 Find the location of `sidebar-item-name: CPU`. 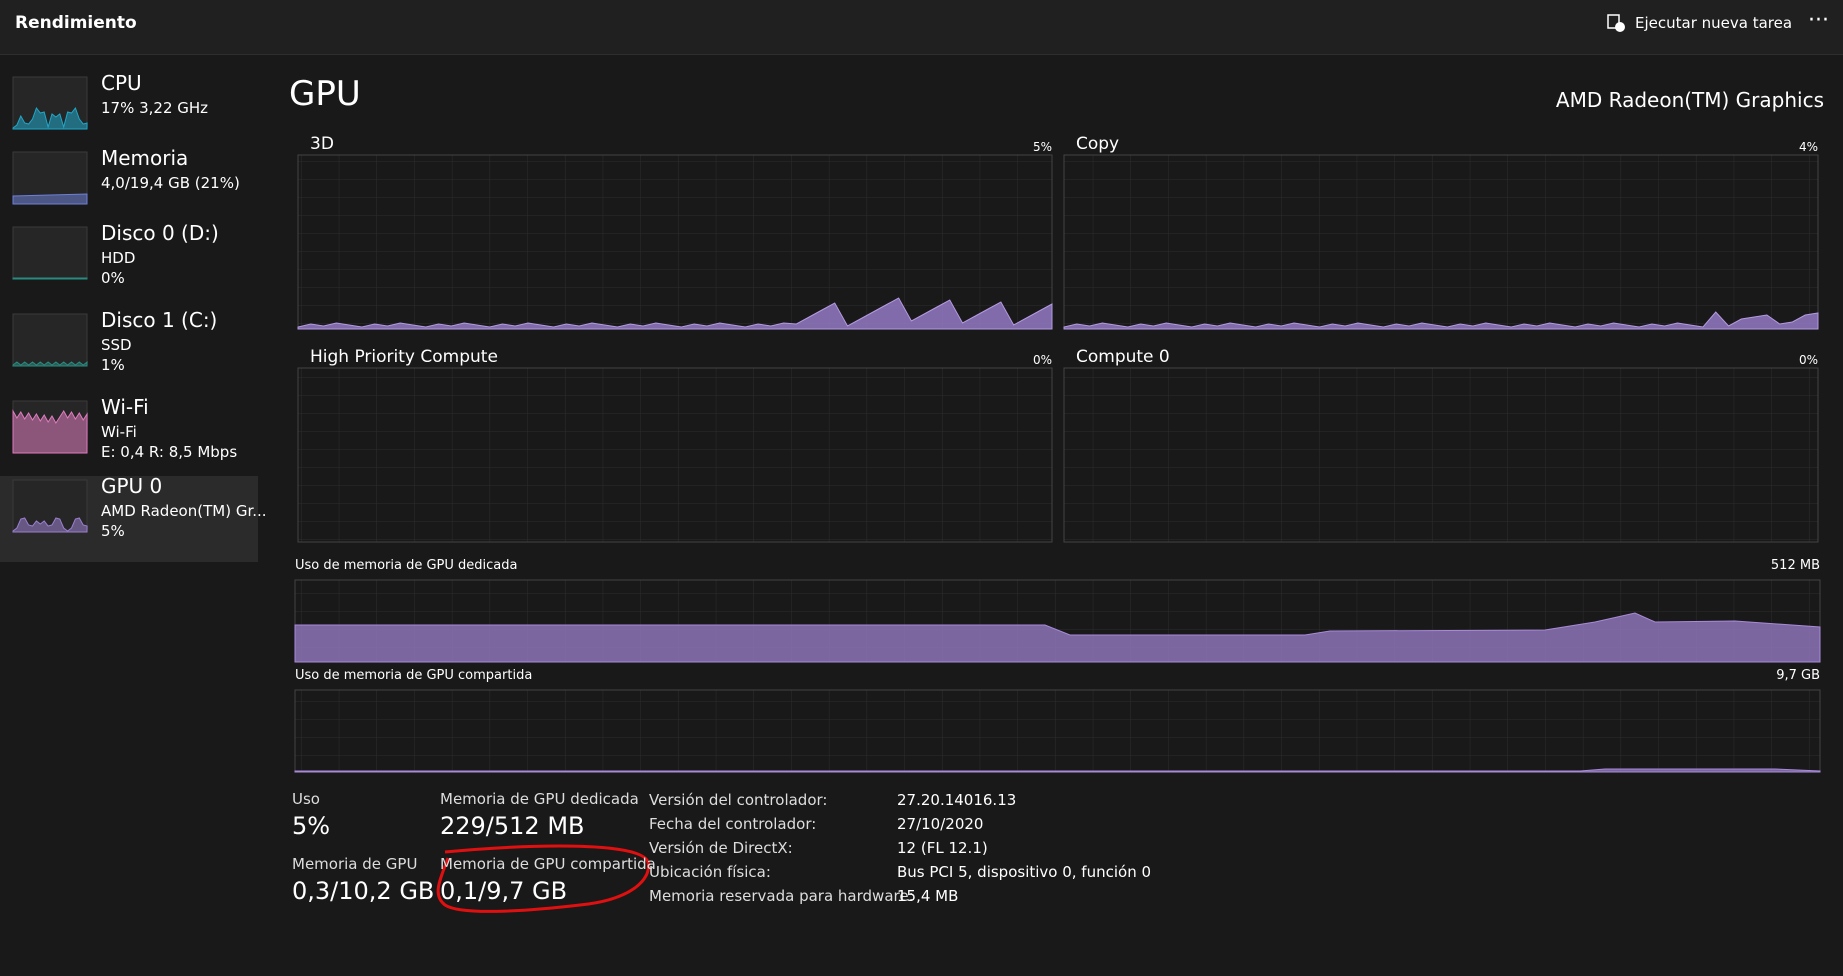

sidebar-item-name: CPU is located at coordinates (121, 83).